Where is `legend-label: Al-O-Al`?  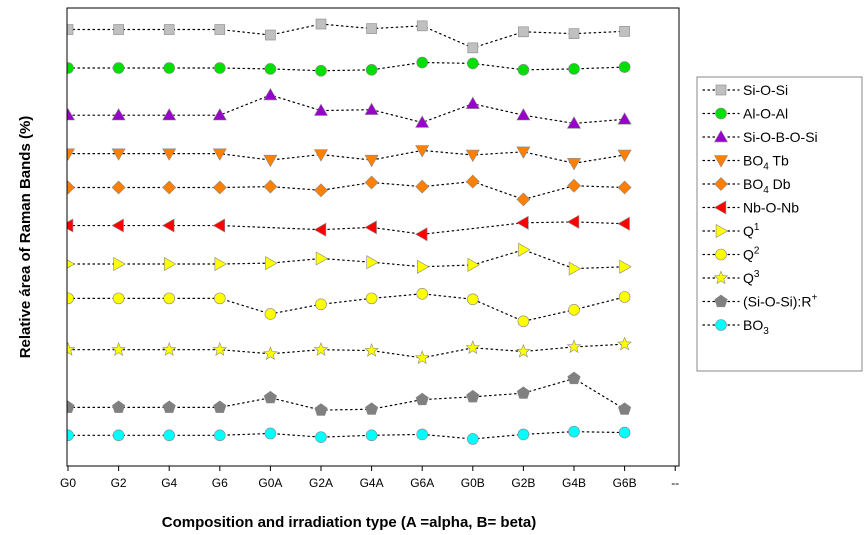 legend-label: Al-O-Al is located at coordinates (765, 114).